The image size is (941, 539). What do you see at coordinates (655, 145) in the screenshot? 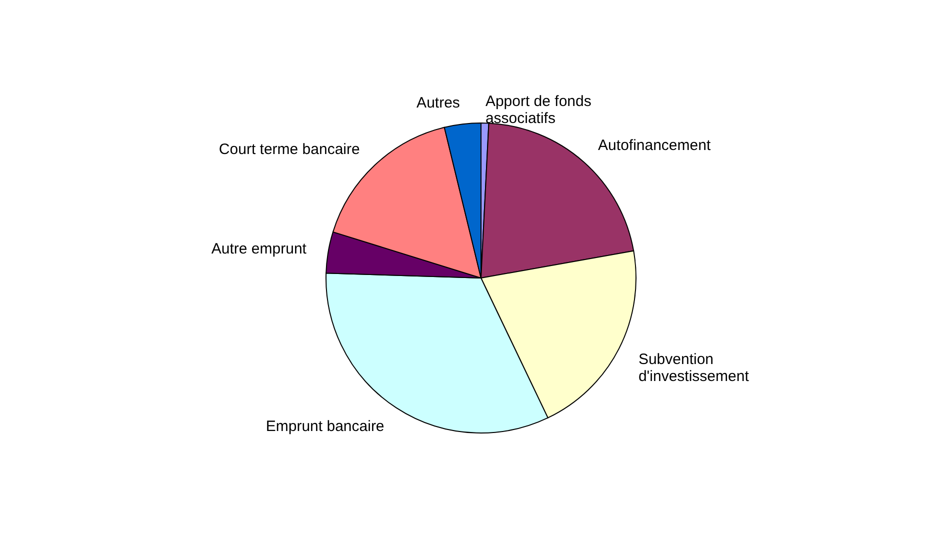
I see `slice-label: Autofinancement` at bounding box center [655, 145].